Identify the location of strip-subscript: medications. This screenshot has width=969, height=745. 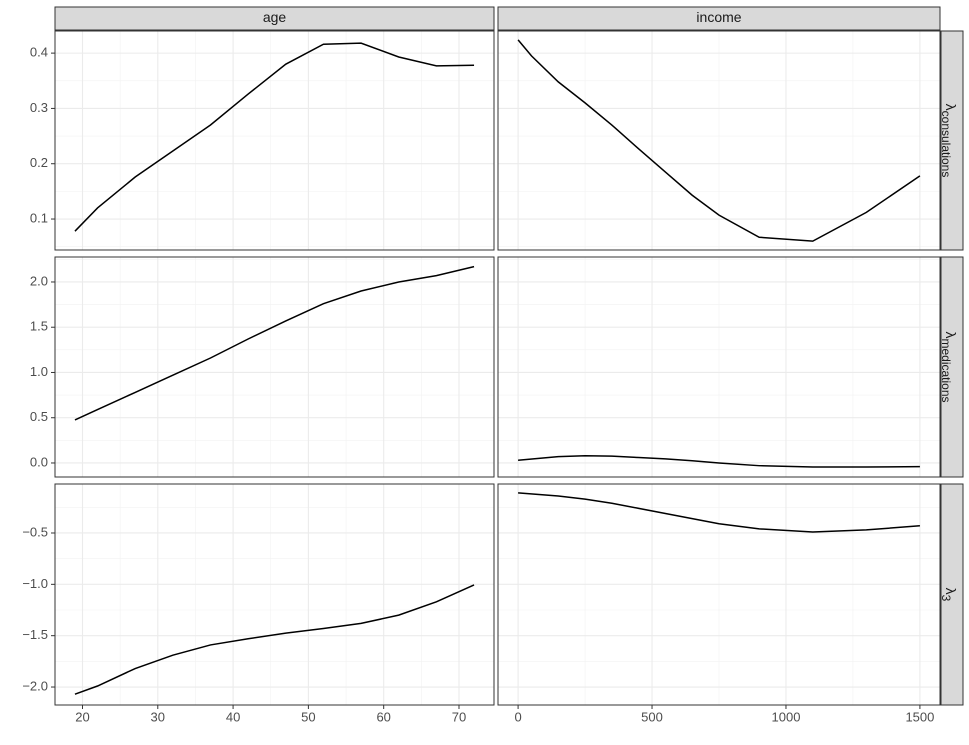
(946, 370).